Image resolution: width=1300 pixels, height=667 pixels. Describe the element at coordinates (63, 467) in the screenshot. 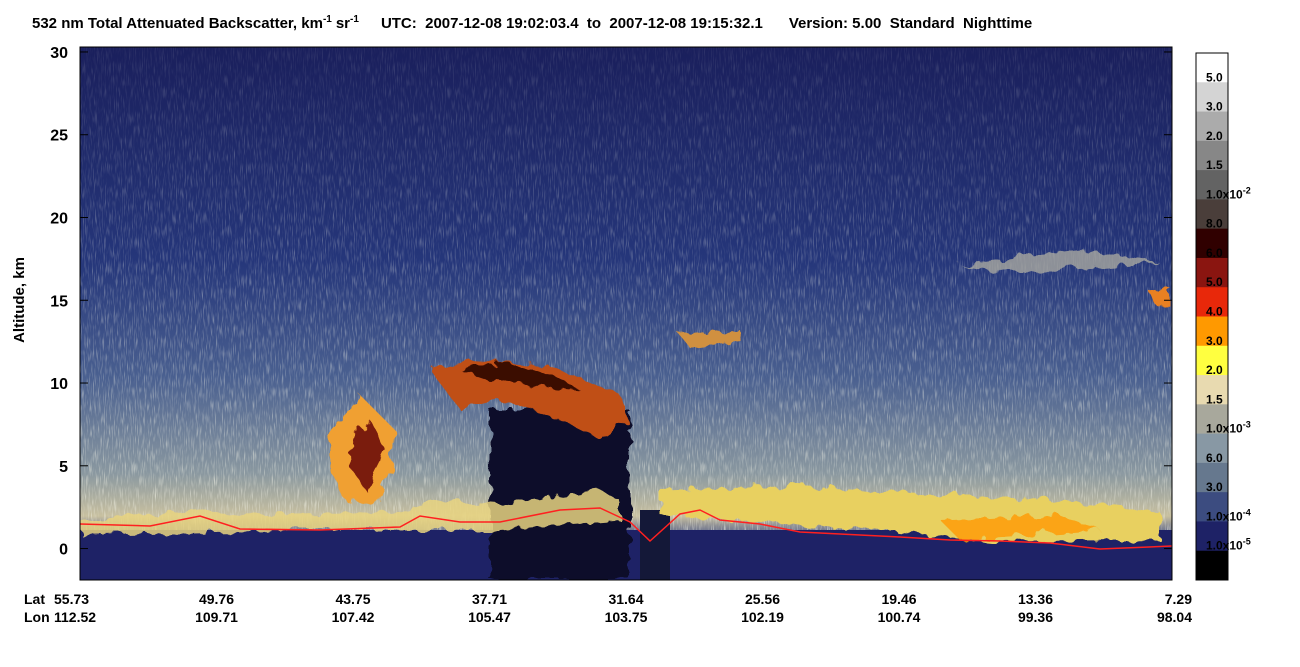

I see `y-tick-label: 5` at that location.